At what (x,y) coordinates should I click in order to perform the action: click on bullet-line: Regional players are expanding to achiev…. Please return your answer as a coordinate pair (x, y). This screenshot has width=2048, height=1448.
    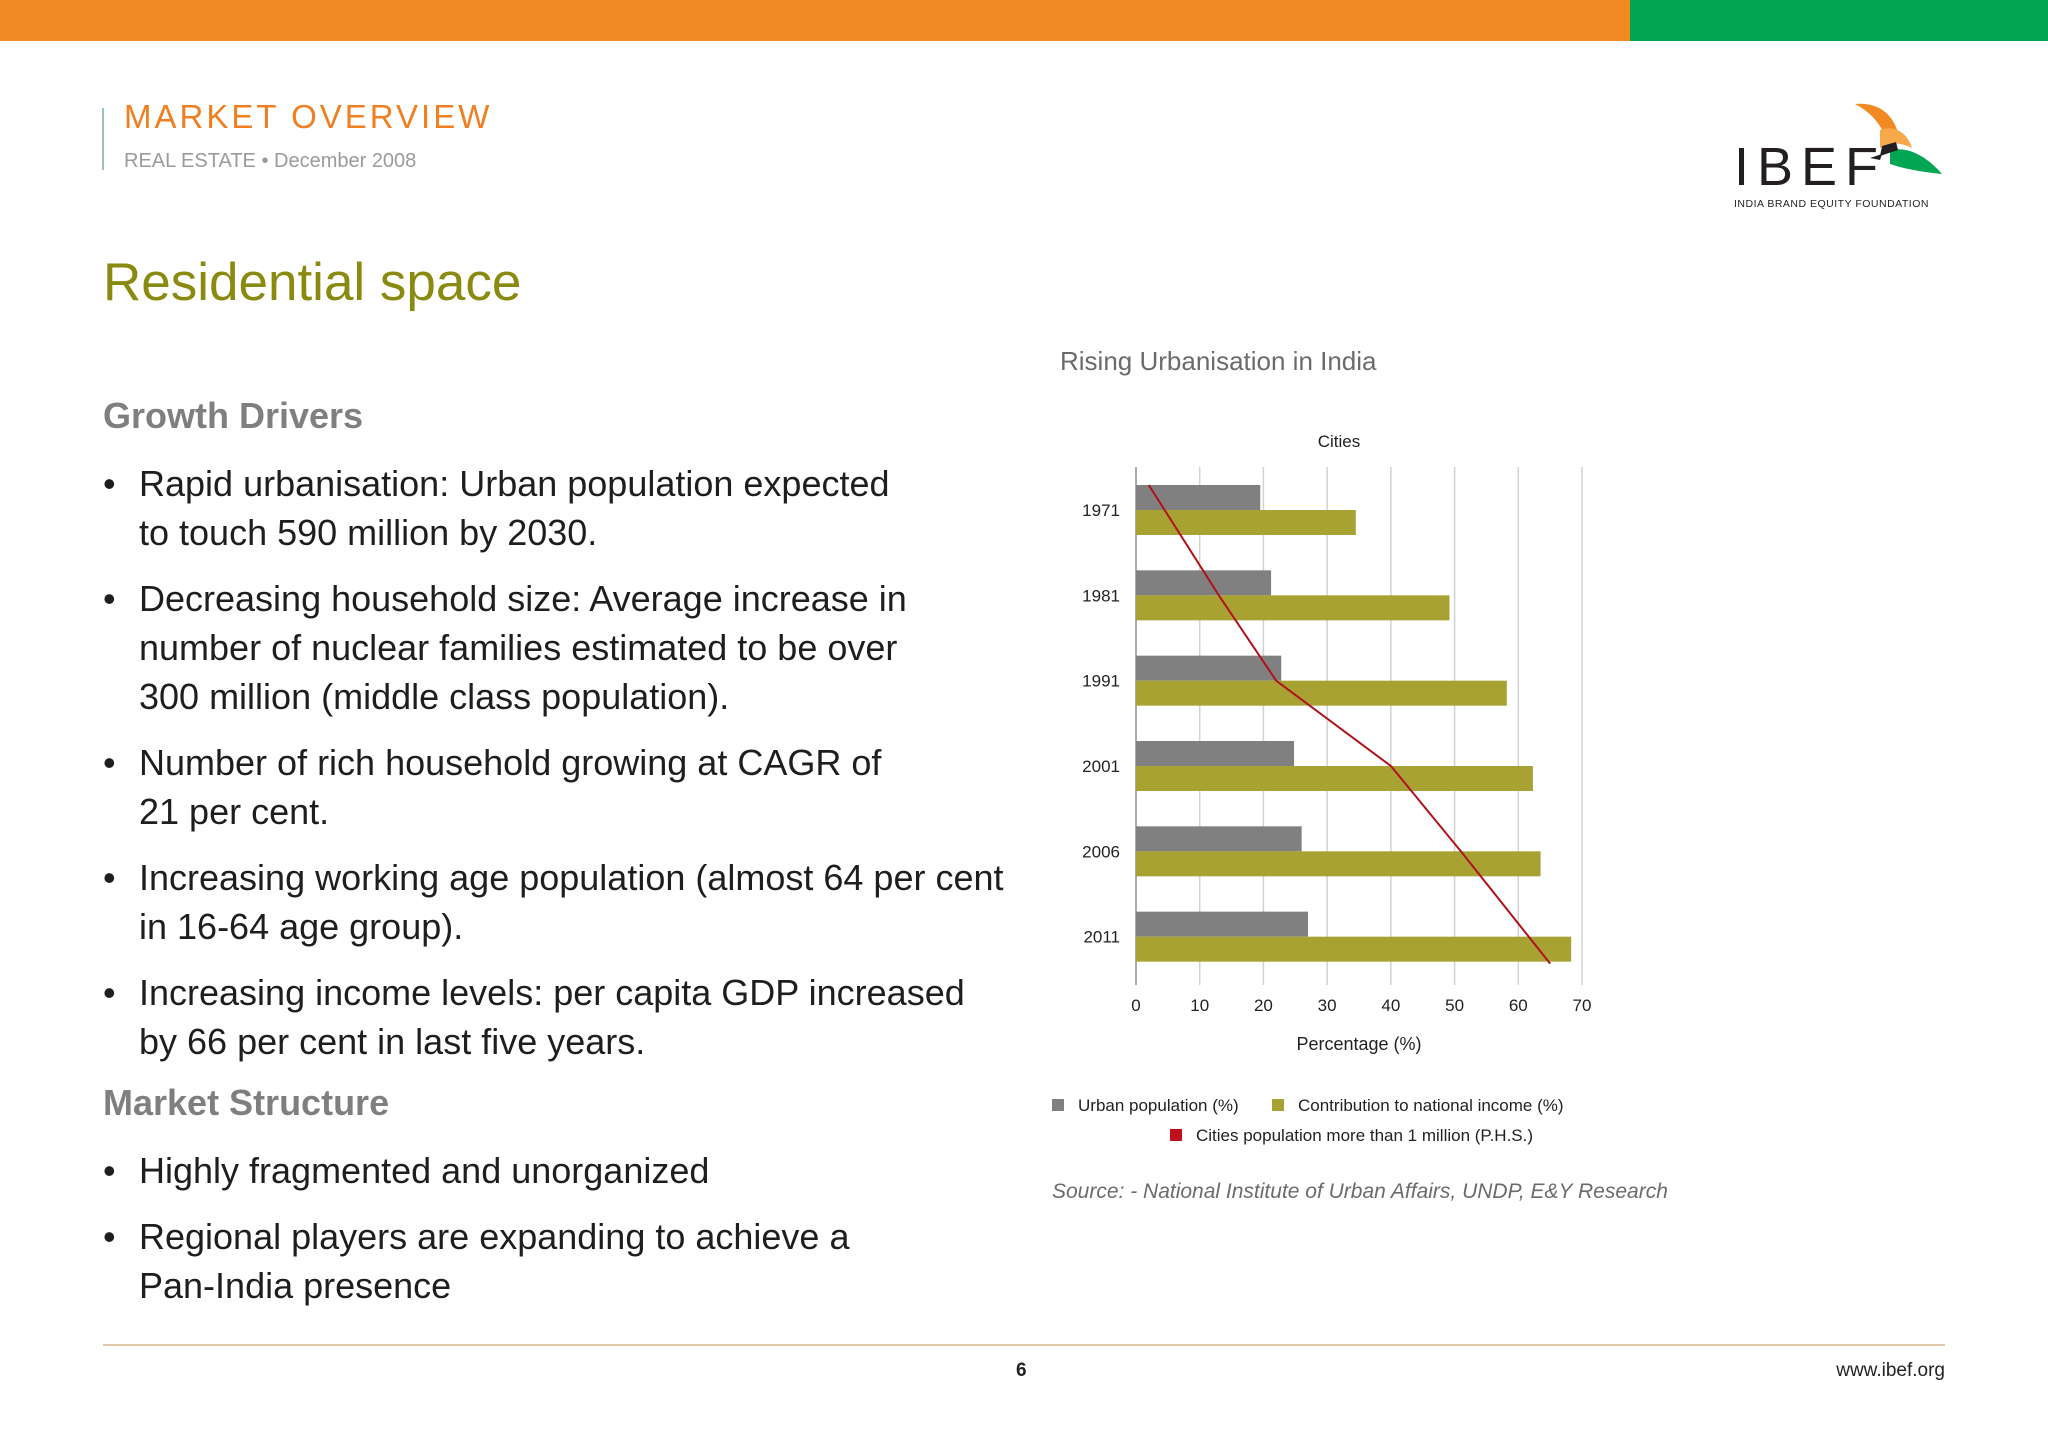
    Looking at the image, I should click on (494, 1236).